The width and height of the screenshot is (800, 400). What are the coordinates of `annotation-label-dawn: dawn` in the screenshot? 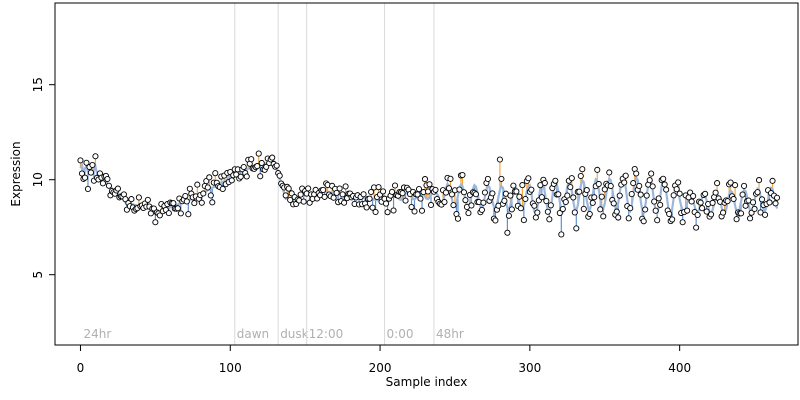 It's located at (253, 334).